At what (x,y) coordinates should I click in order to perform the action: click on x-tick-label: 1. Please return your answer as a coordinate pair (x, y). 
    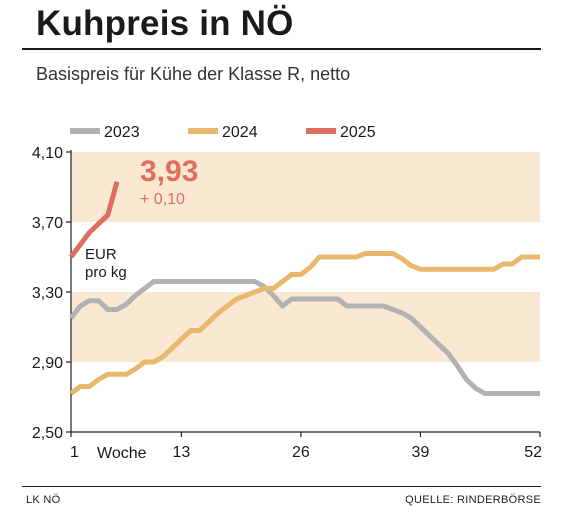
    Looking at the image, I should click on (74, 452).